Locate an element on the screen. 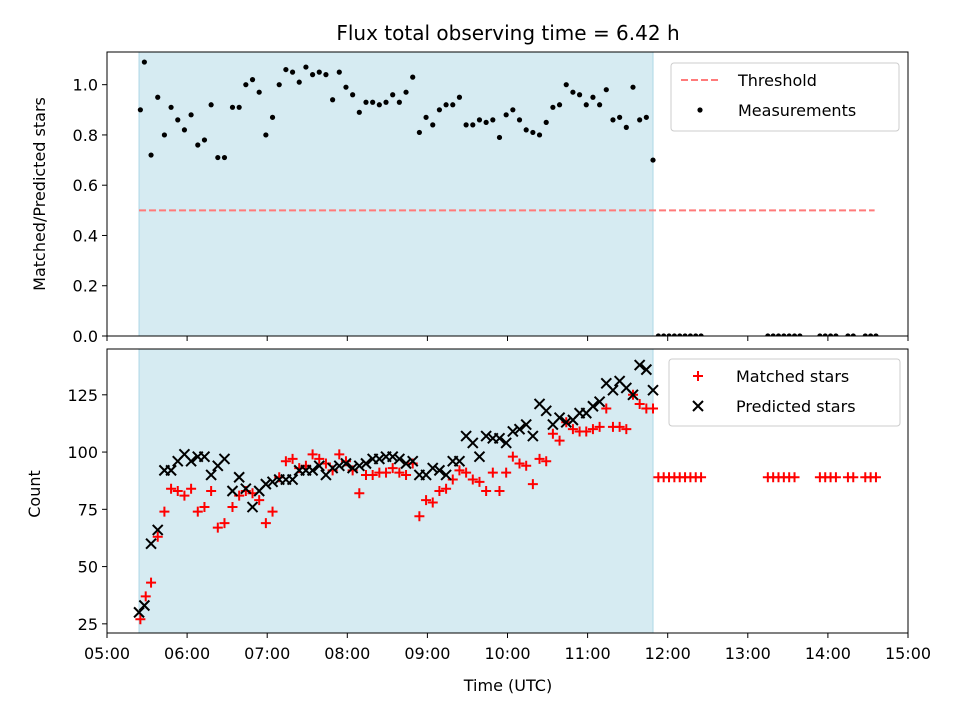  x-tick-label: 10:00 is located at coordinates (507, 653).